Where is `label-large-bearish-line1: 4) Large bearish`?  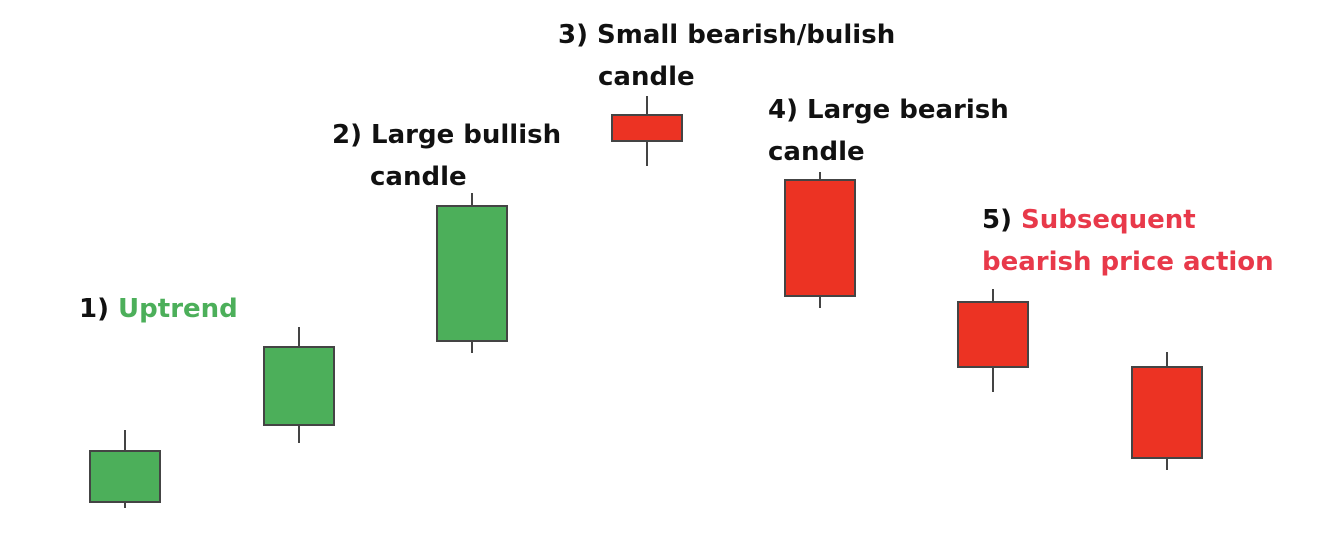
label-large-bearish-line1: 4) Large bearish is located at coordinates (888, 110).